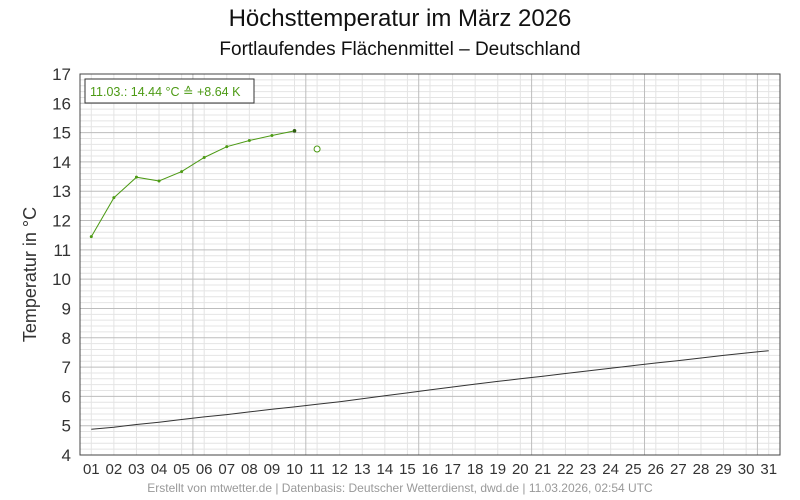  What do you see at coordinates (610, 469) in the screenshot?
I see `x-tick-label: 24` at bounding box center [610, 469].